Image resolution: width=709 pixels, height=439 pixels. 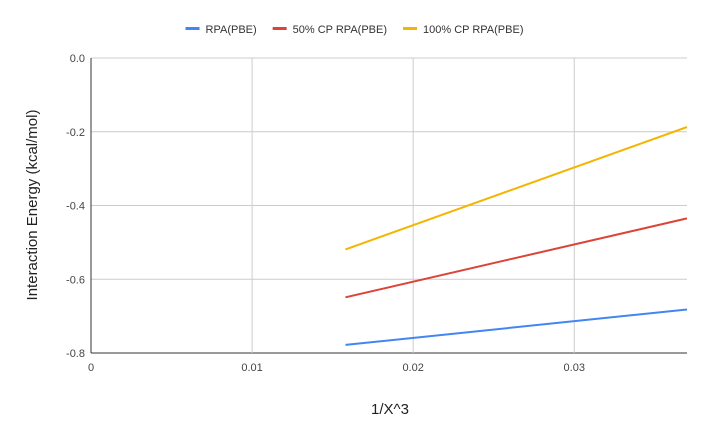 I want to click on x-tick-label: 0.03, so click(x=574, y=368).